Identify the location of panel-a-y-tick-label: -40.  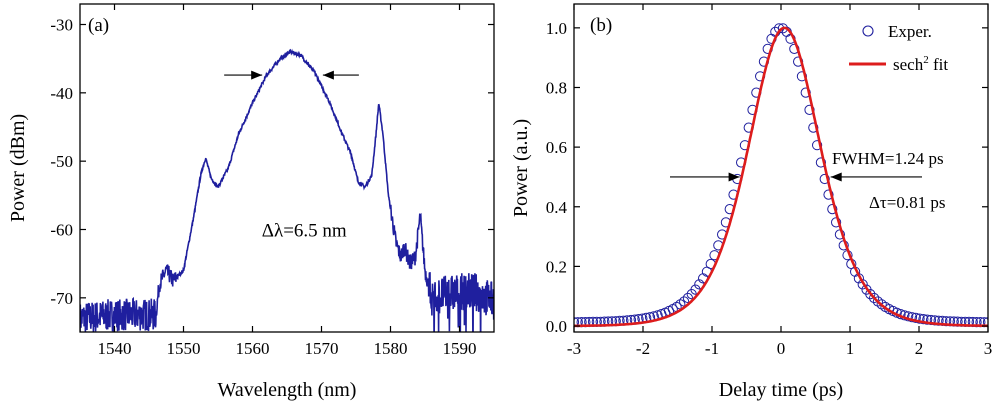
(61, 93).